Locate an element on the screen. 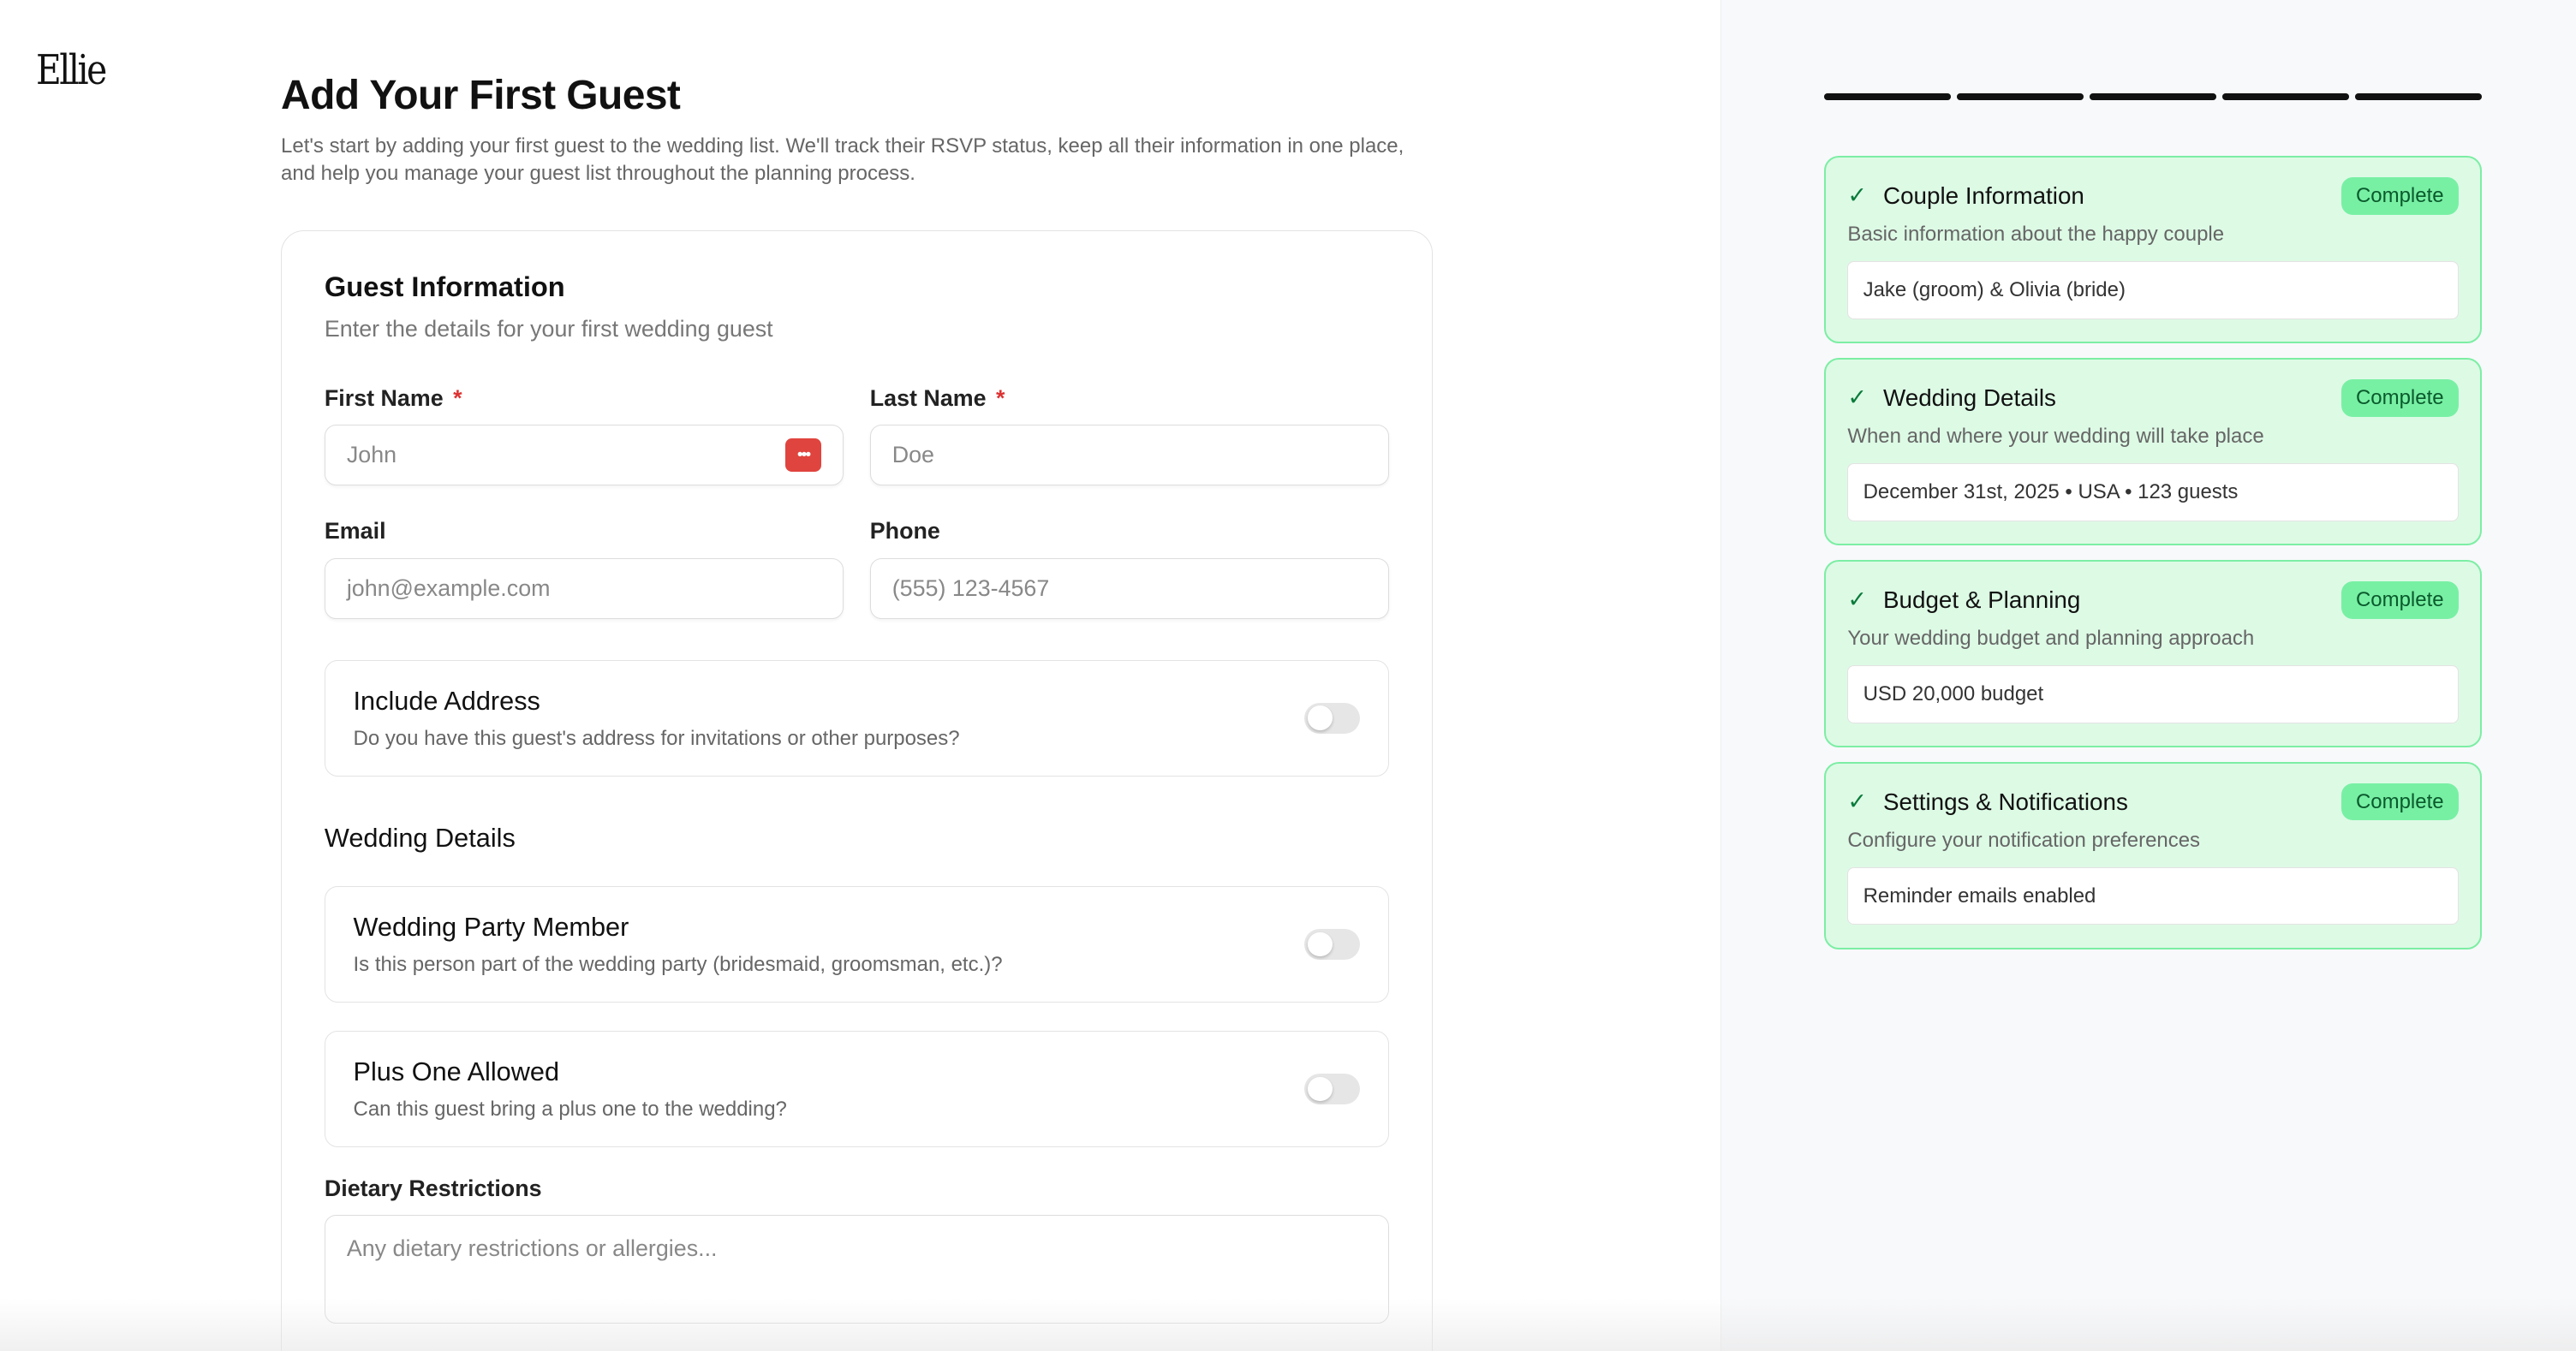 The width and height of the screenshot is (2576, 1351). phone-input: (555) 123-4567 is located at coordinates (1129, 588).